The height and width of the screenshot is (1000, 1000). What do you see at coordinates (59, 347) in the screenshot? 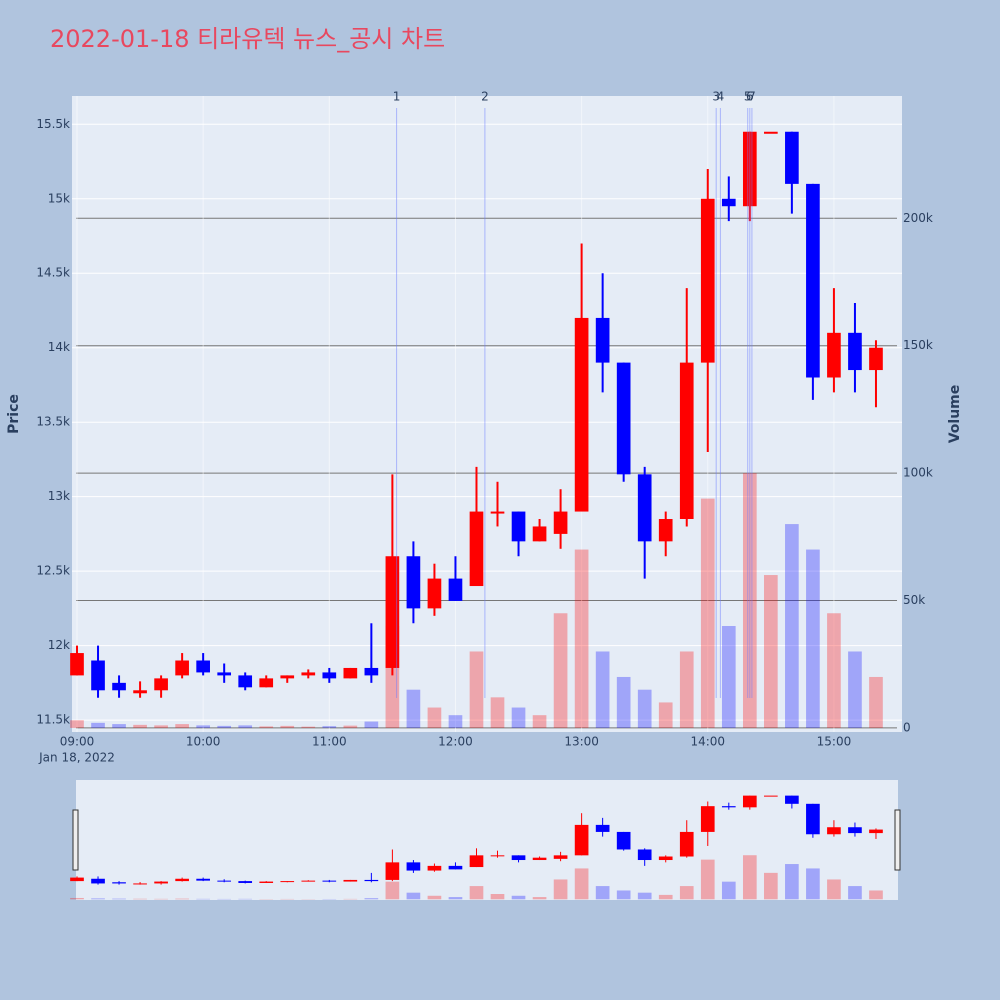
I see `y-tick-label: 14k` at bounding box center [59, 347].